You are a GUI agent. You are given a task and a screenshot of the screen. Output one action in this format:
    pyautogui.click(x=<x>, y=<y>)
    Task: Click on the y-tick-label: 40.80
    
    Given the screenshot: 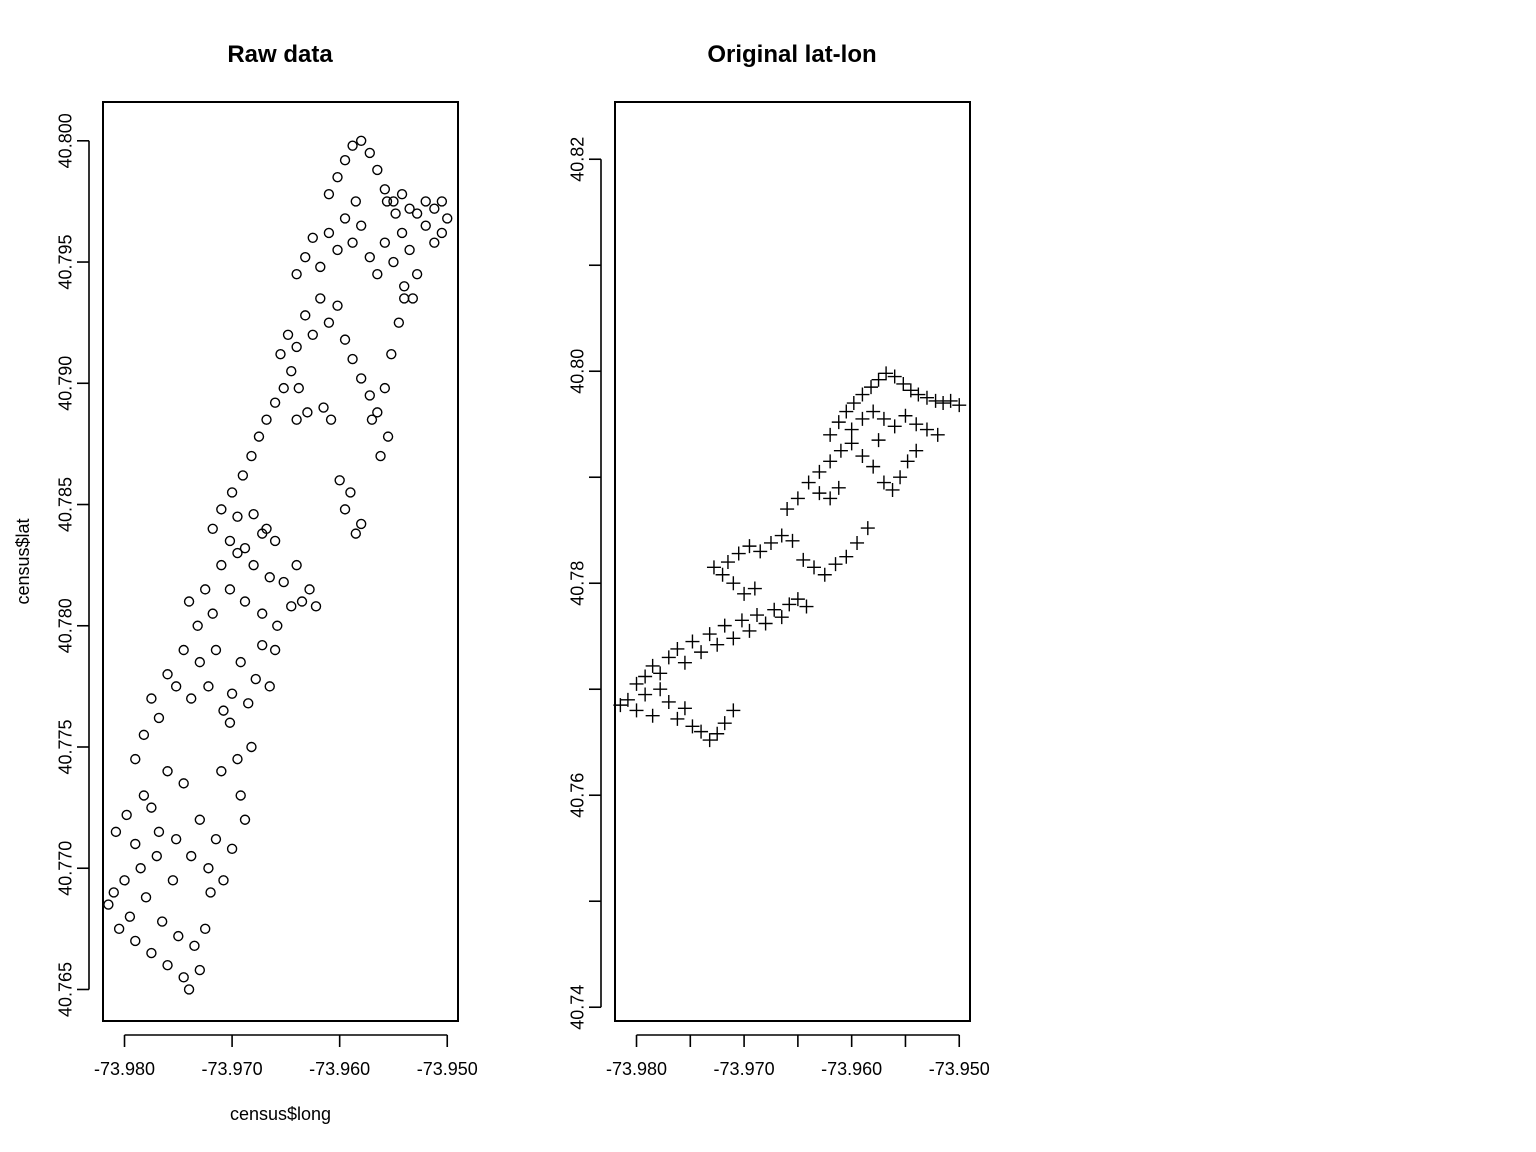 What is the action you would take?
    pyautogui.click(x=578, y=371)
    